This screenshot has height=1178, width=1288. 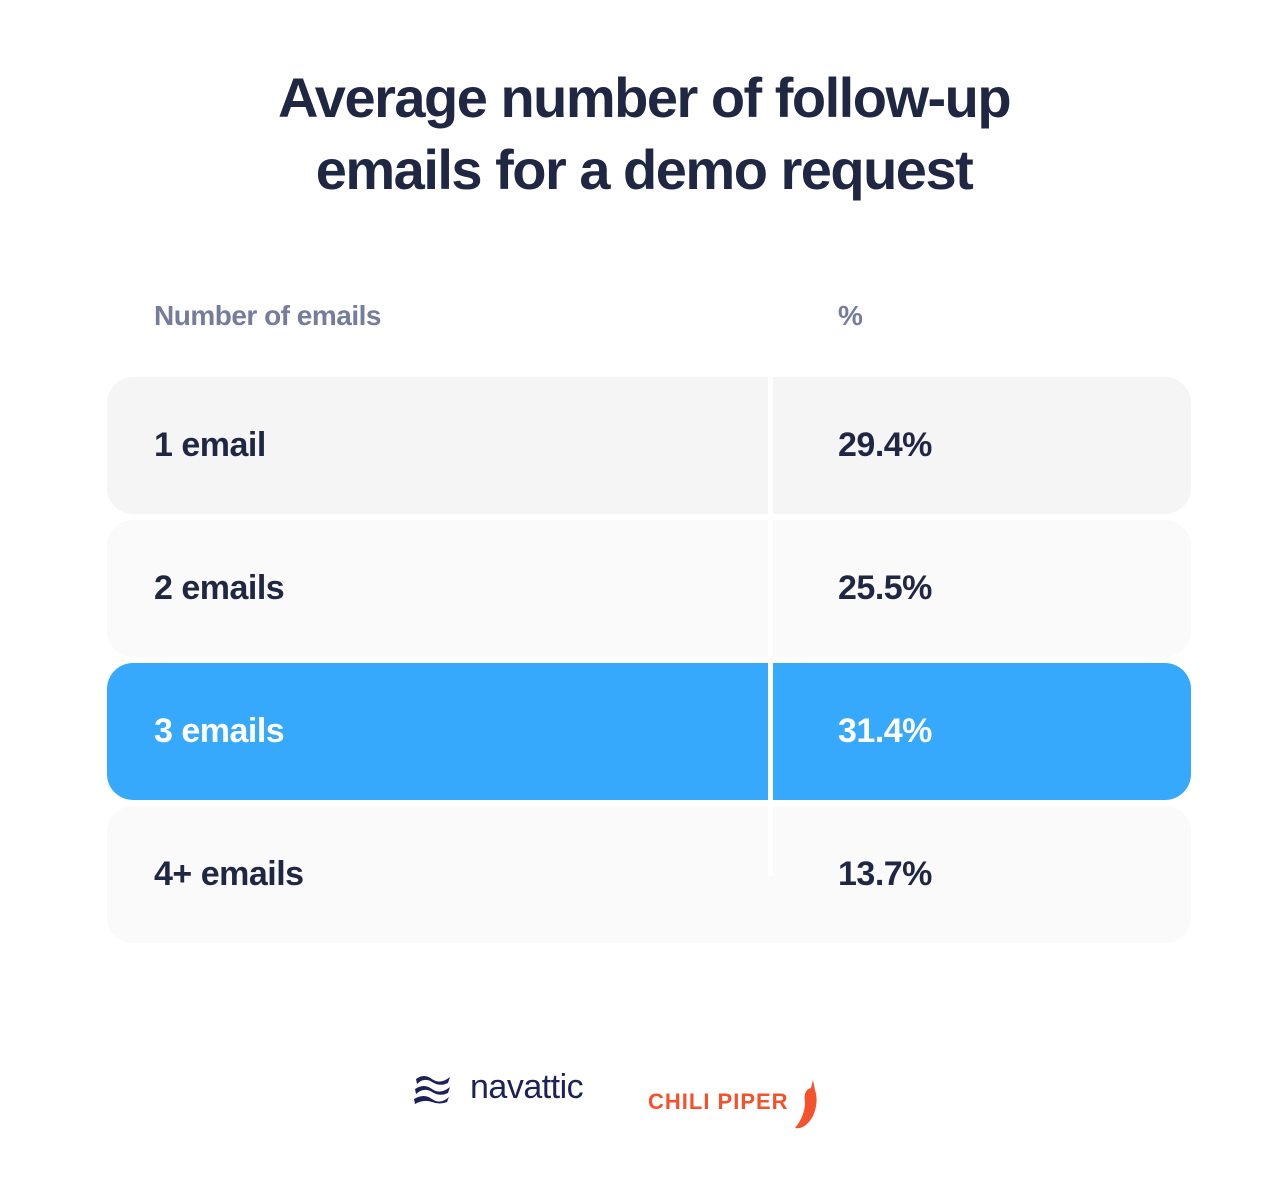 What do you see at coordinates (644, 97) in the screenshot?
I see `title-line-1: Average number of follow-up` at bounding box center [644, 97].